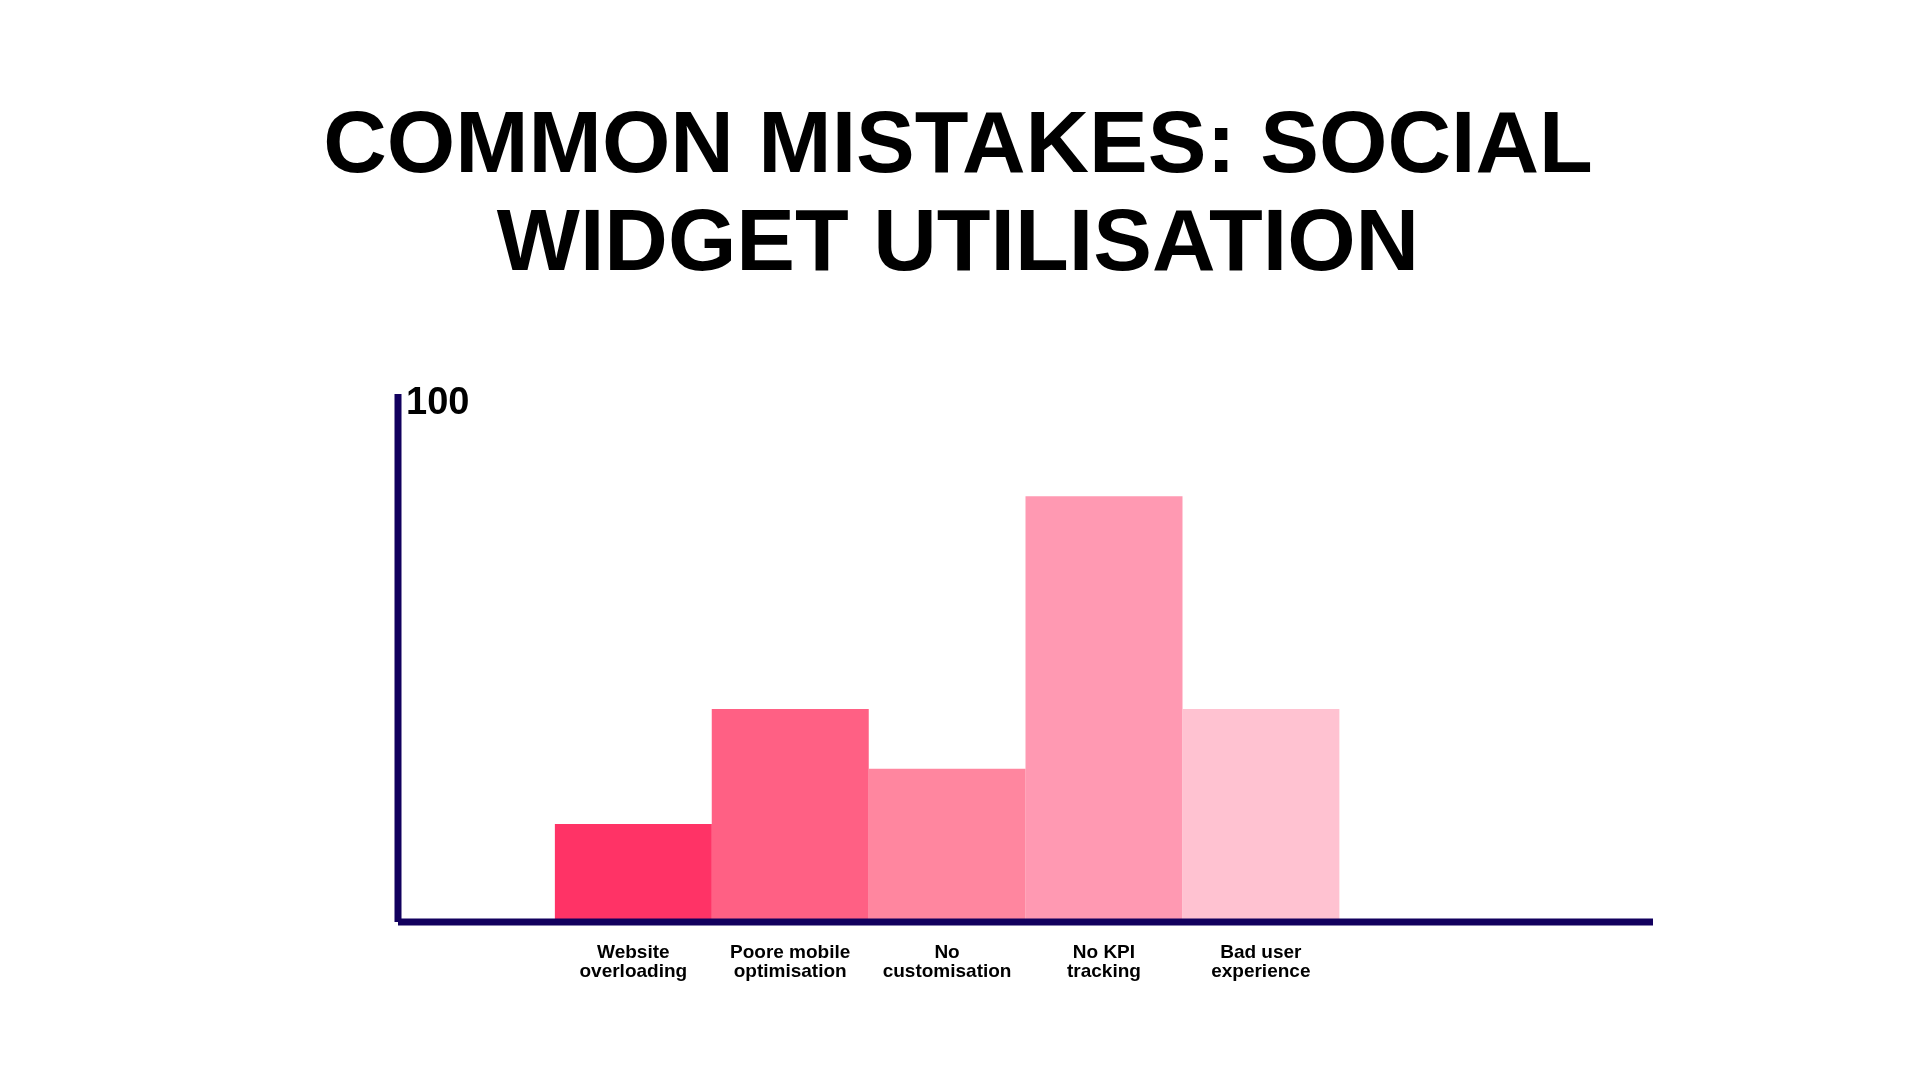  Describe the element at coordinates (947, 961) in the screenshot. I see `x-tick-label: No customisation` at that location.